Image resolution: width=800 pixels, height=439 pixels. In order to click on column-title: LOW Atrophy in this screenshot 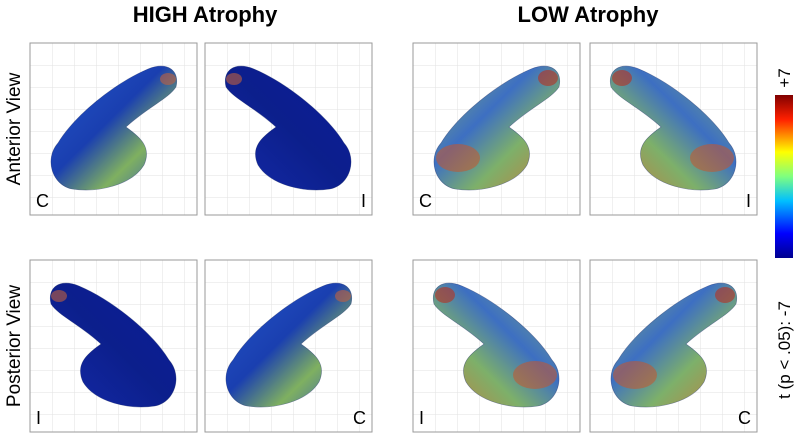, I will do `click(589, 14)`.